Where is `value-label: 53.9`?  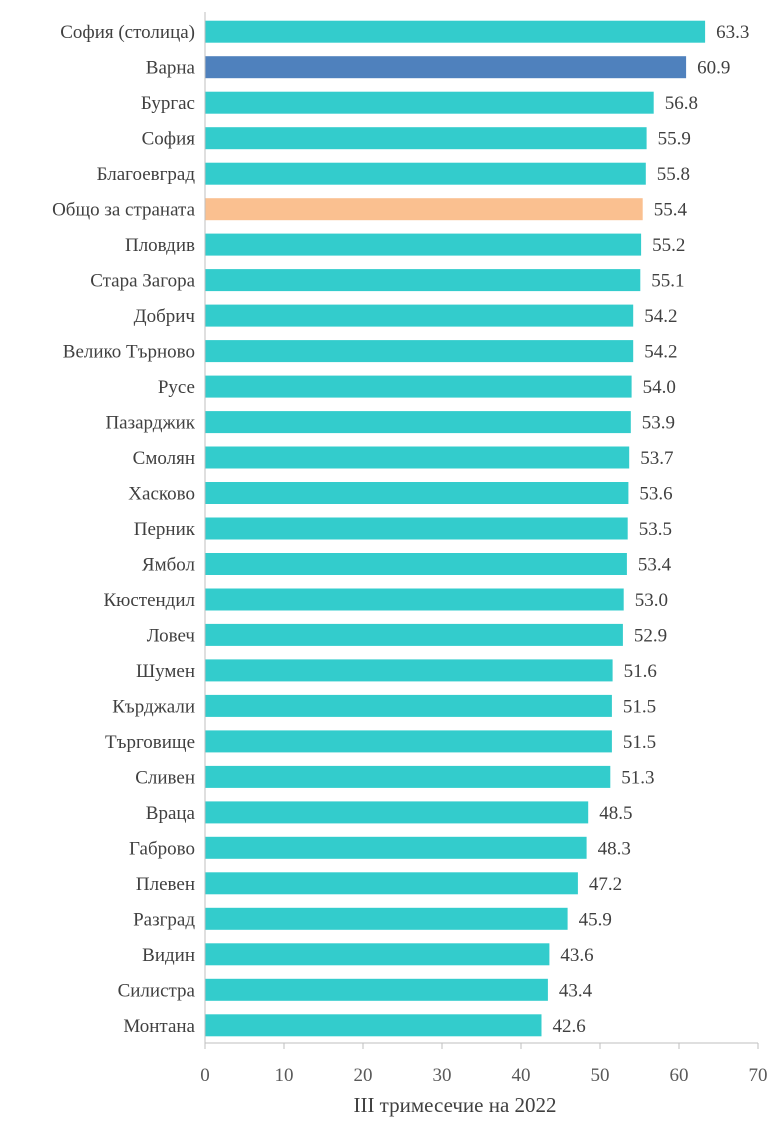 value-label: 53.9 is located at coordinates (658, 423).